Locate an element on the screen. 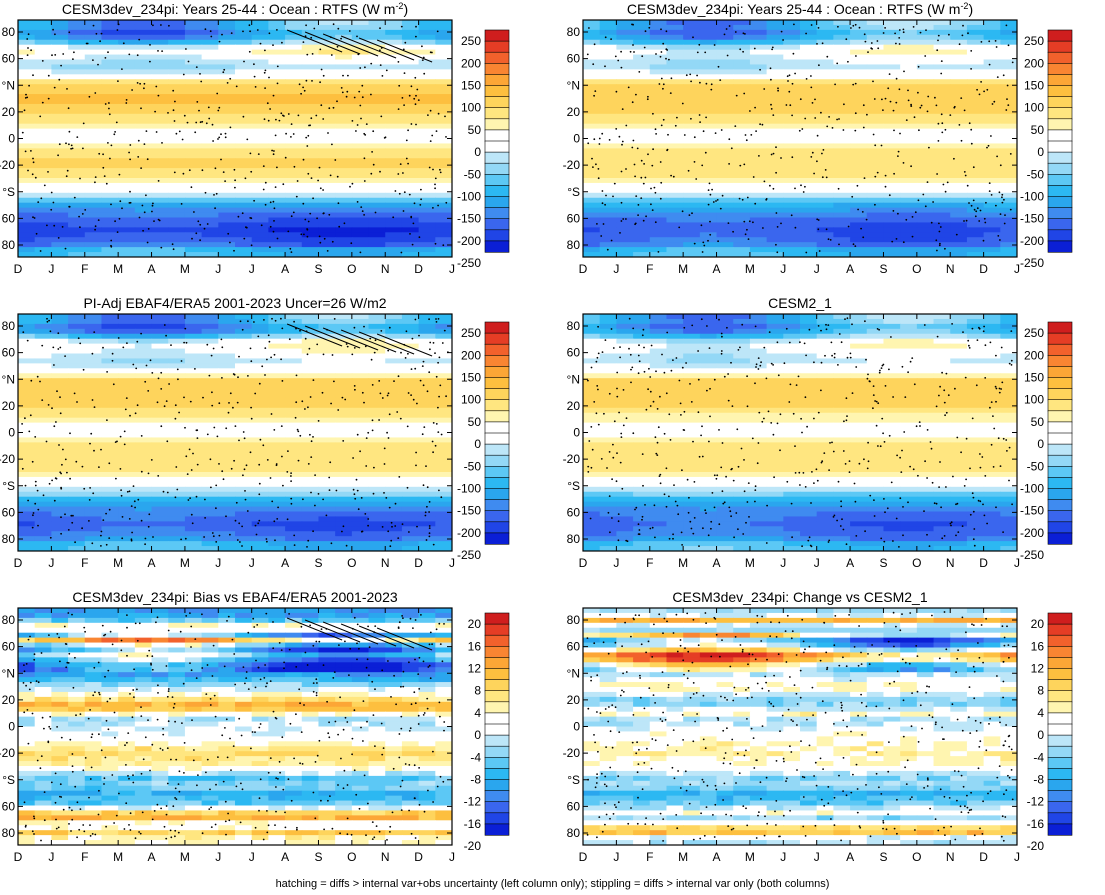 The height and width of the screenshot is (895, 1105). colorbar-label: -100 is located at coordinates (469, 197).